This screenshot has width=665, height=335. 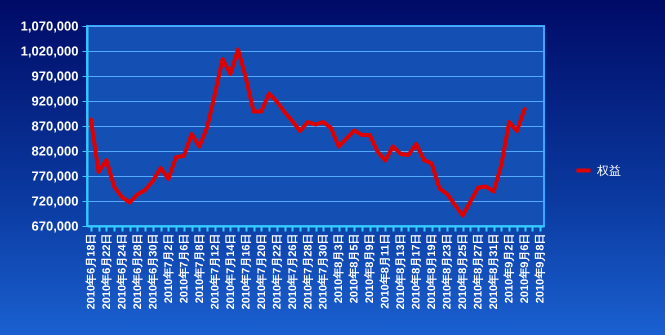 What do you see at coordinates (608, 171) in the screenshot?
I see `legend-label: 权益` at bounding box center [608, 171].